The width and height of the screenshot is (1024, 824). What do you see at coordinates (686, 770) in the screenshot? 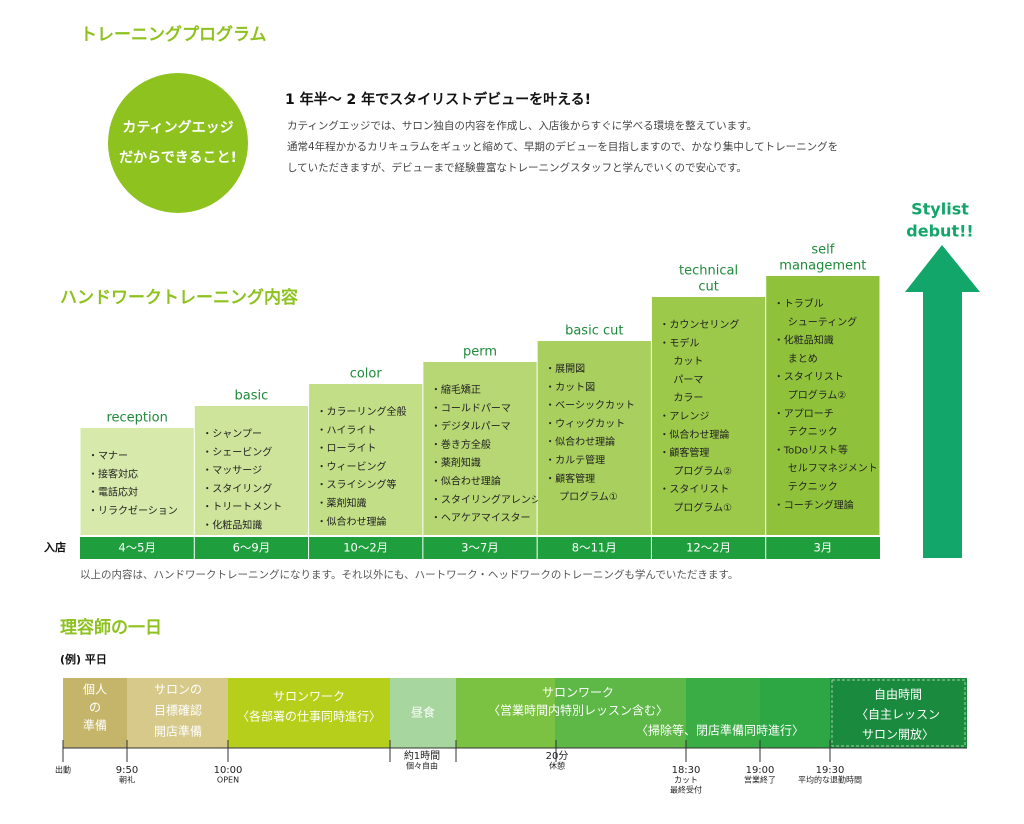
I see `time-label: 18:30` at bounding box center [686, 770].